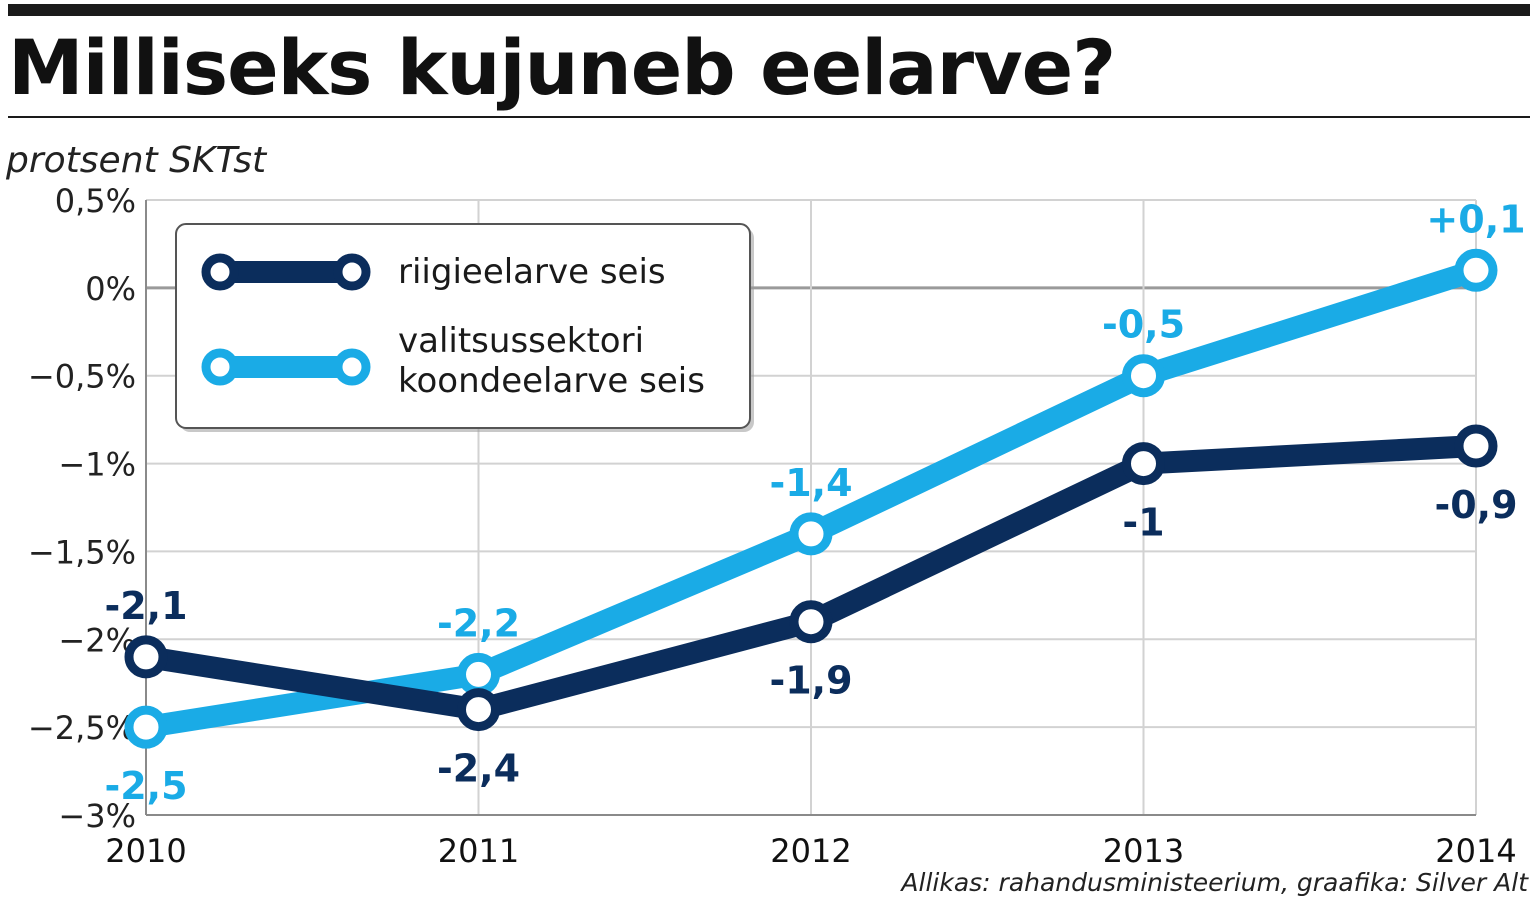 The image size is (1536, 903). What do you see at coordinates (532, 272) in the screenshot?
I see `legend-label: riigieelarve seis` at bounding box center [532, 272].